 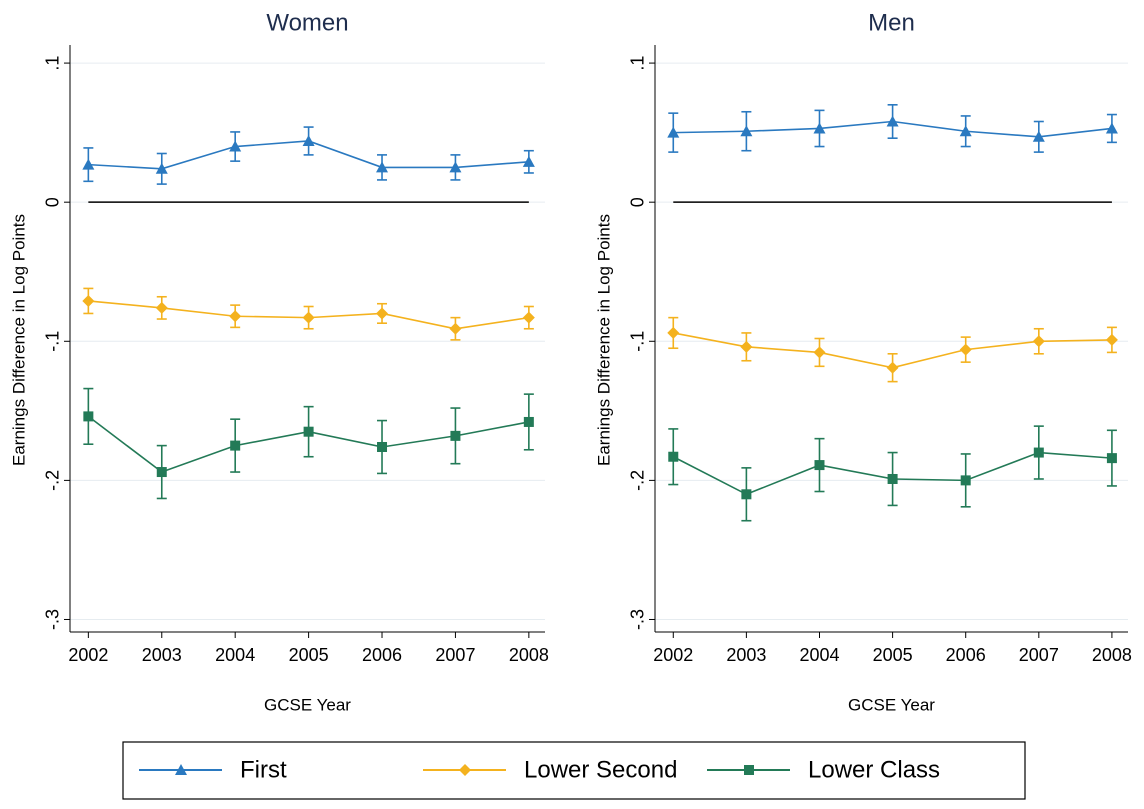 I want to click on chart-title: Women, so click(x=307, y=22).